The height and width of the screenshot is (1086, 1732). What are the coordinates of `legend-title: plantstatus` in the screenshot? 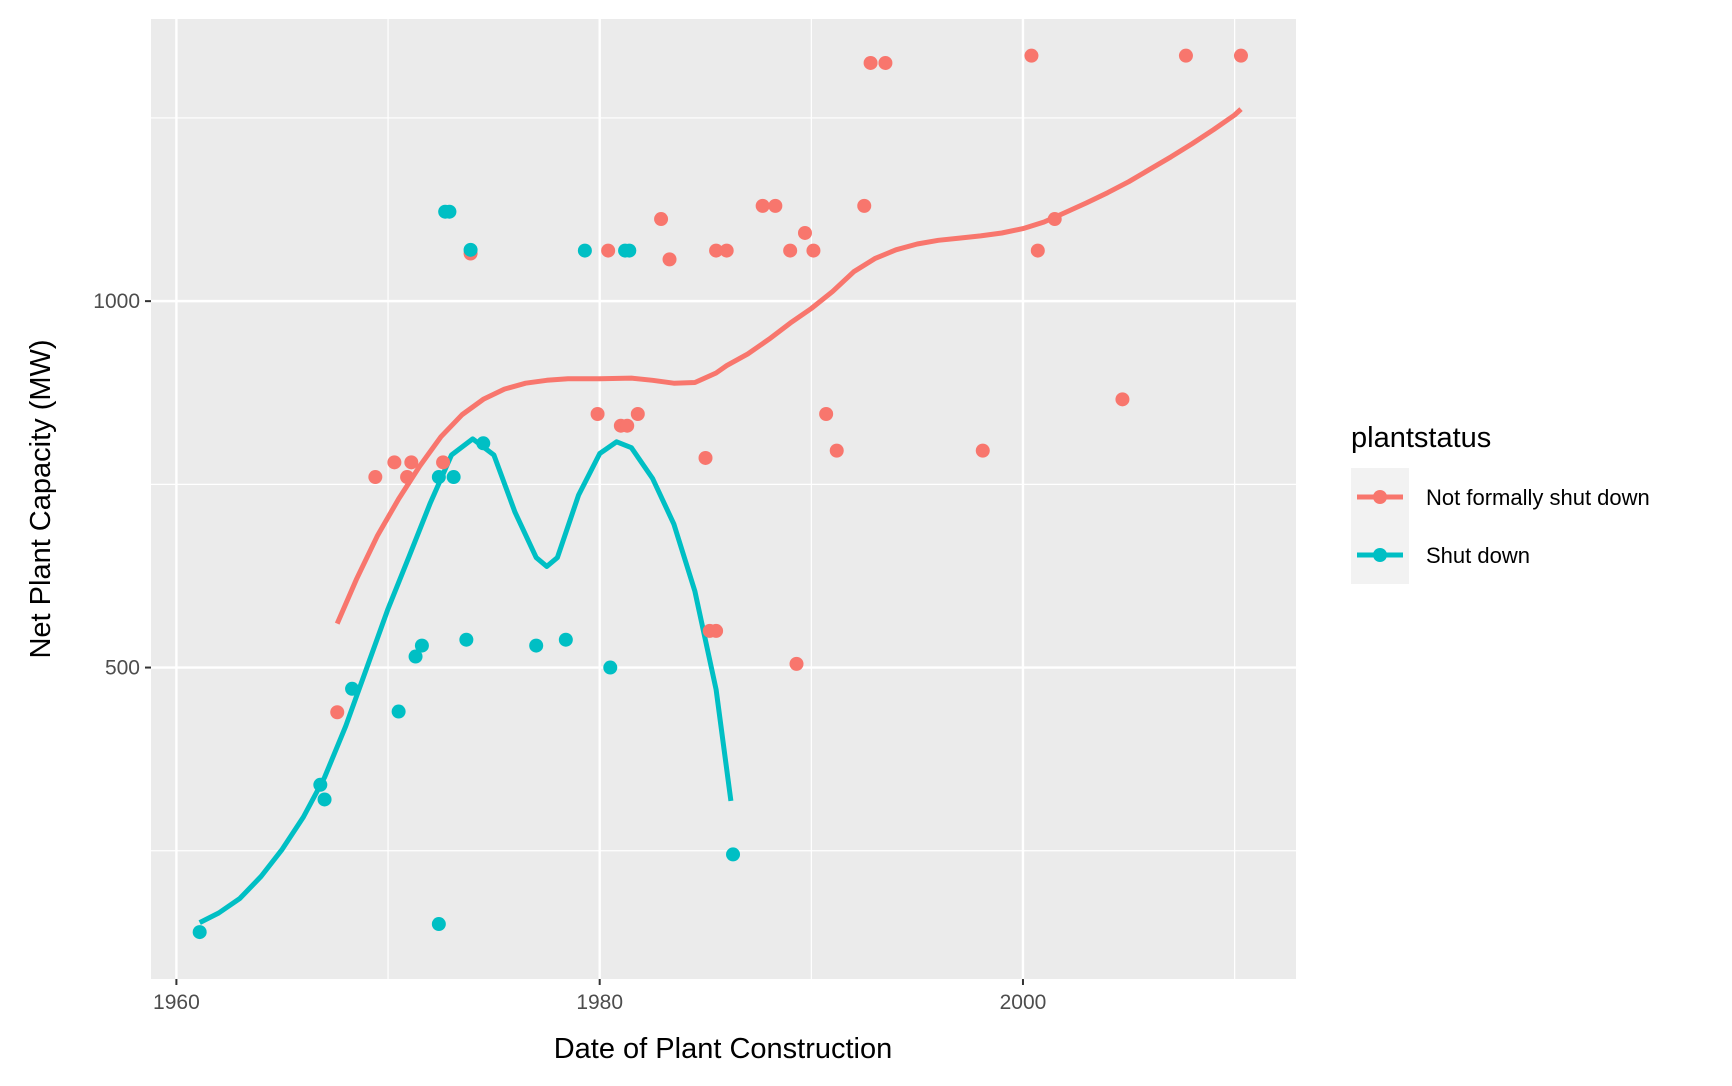 It's located at (1421, 438).